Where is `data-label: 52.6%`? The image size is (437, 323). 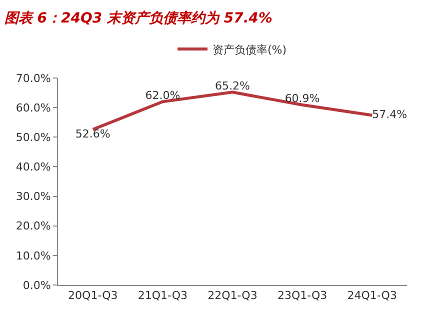 data-label: 52.6% is located at coordinates (92, 134).